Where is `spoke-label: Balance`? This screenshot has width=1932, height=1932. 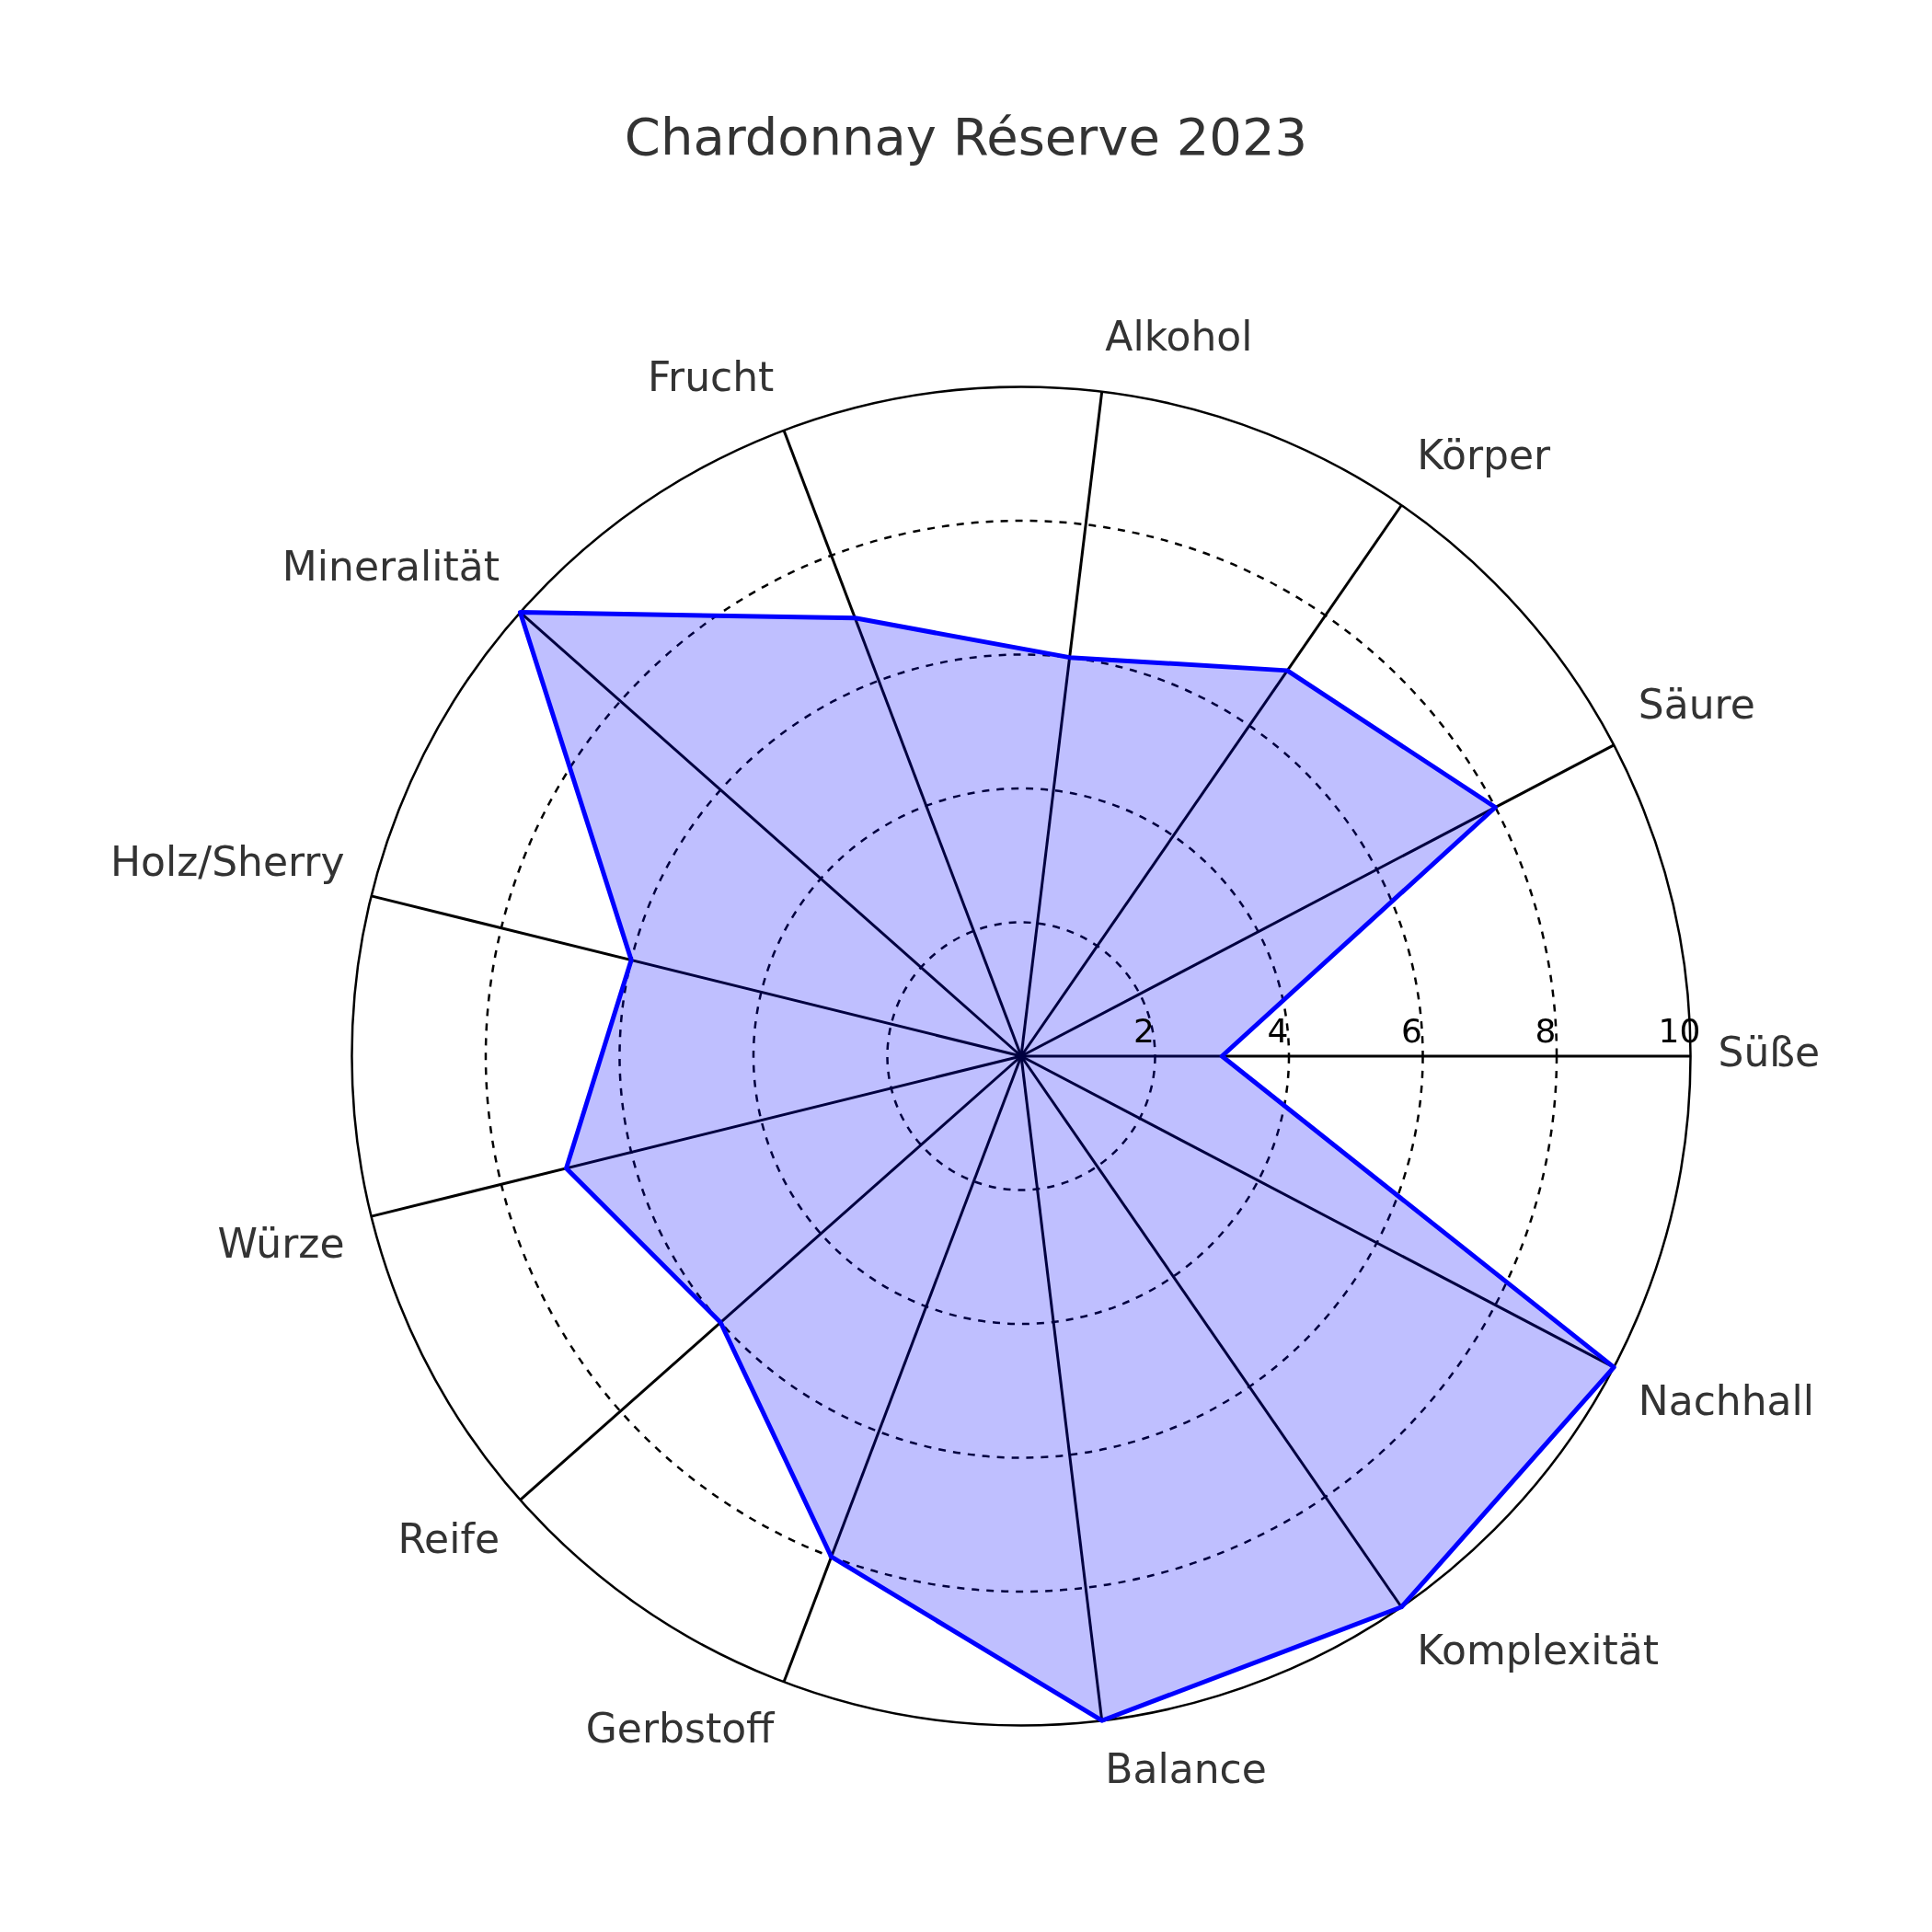
spoke-label: Balance is located at coordinates (1186, 1768).